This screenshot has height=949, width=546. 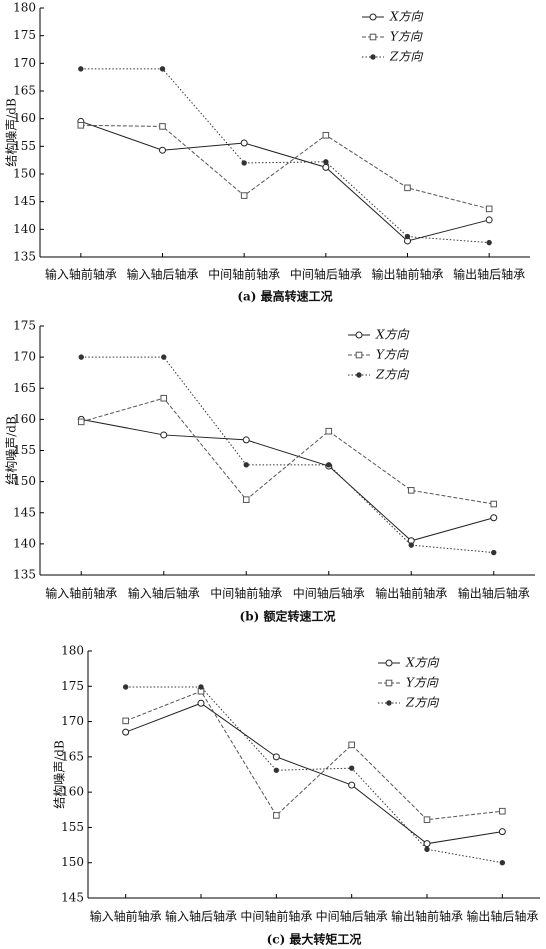 What do you see at coordinates (288, 616) in the screenshot?
I see `subtitle: (b) 额定转速工况` at bounding box center [288, 616].